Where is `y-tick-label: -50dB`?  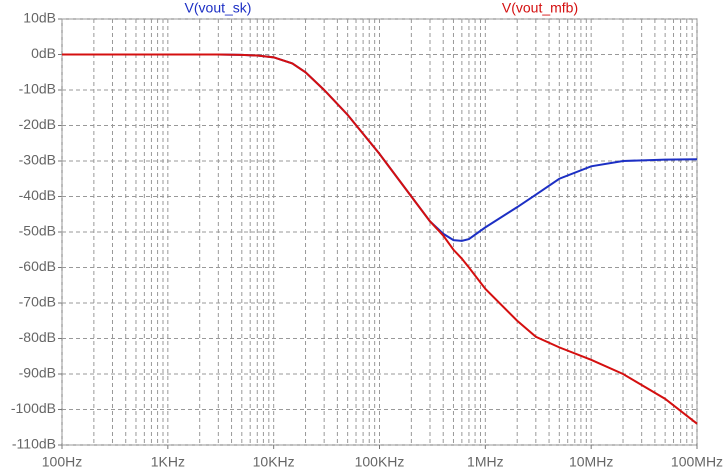
y-tick-label: -50dB is located at coordinates (37, 231).